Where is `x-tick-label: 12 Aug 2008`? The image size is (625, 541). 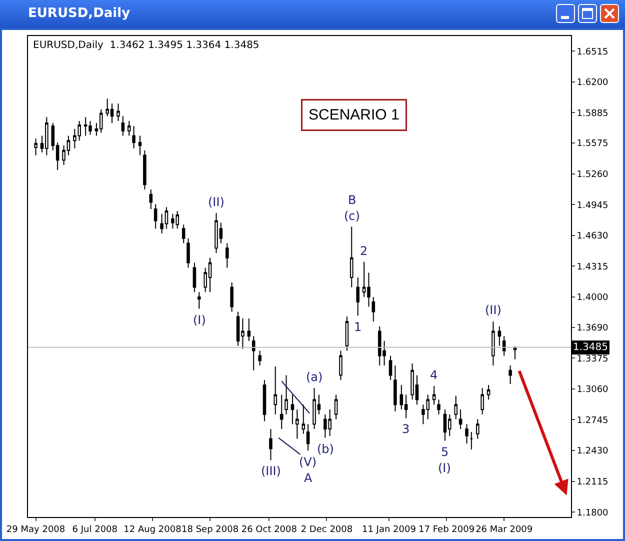 x-tick-label: 12 Aug 2008 is located at coordinates (153, 529).